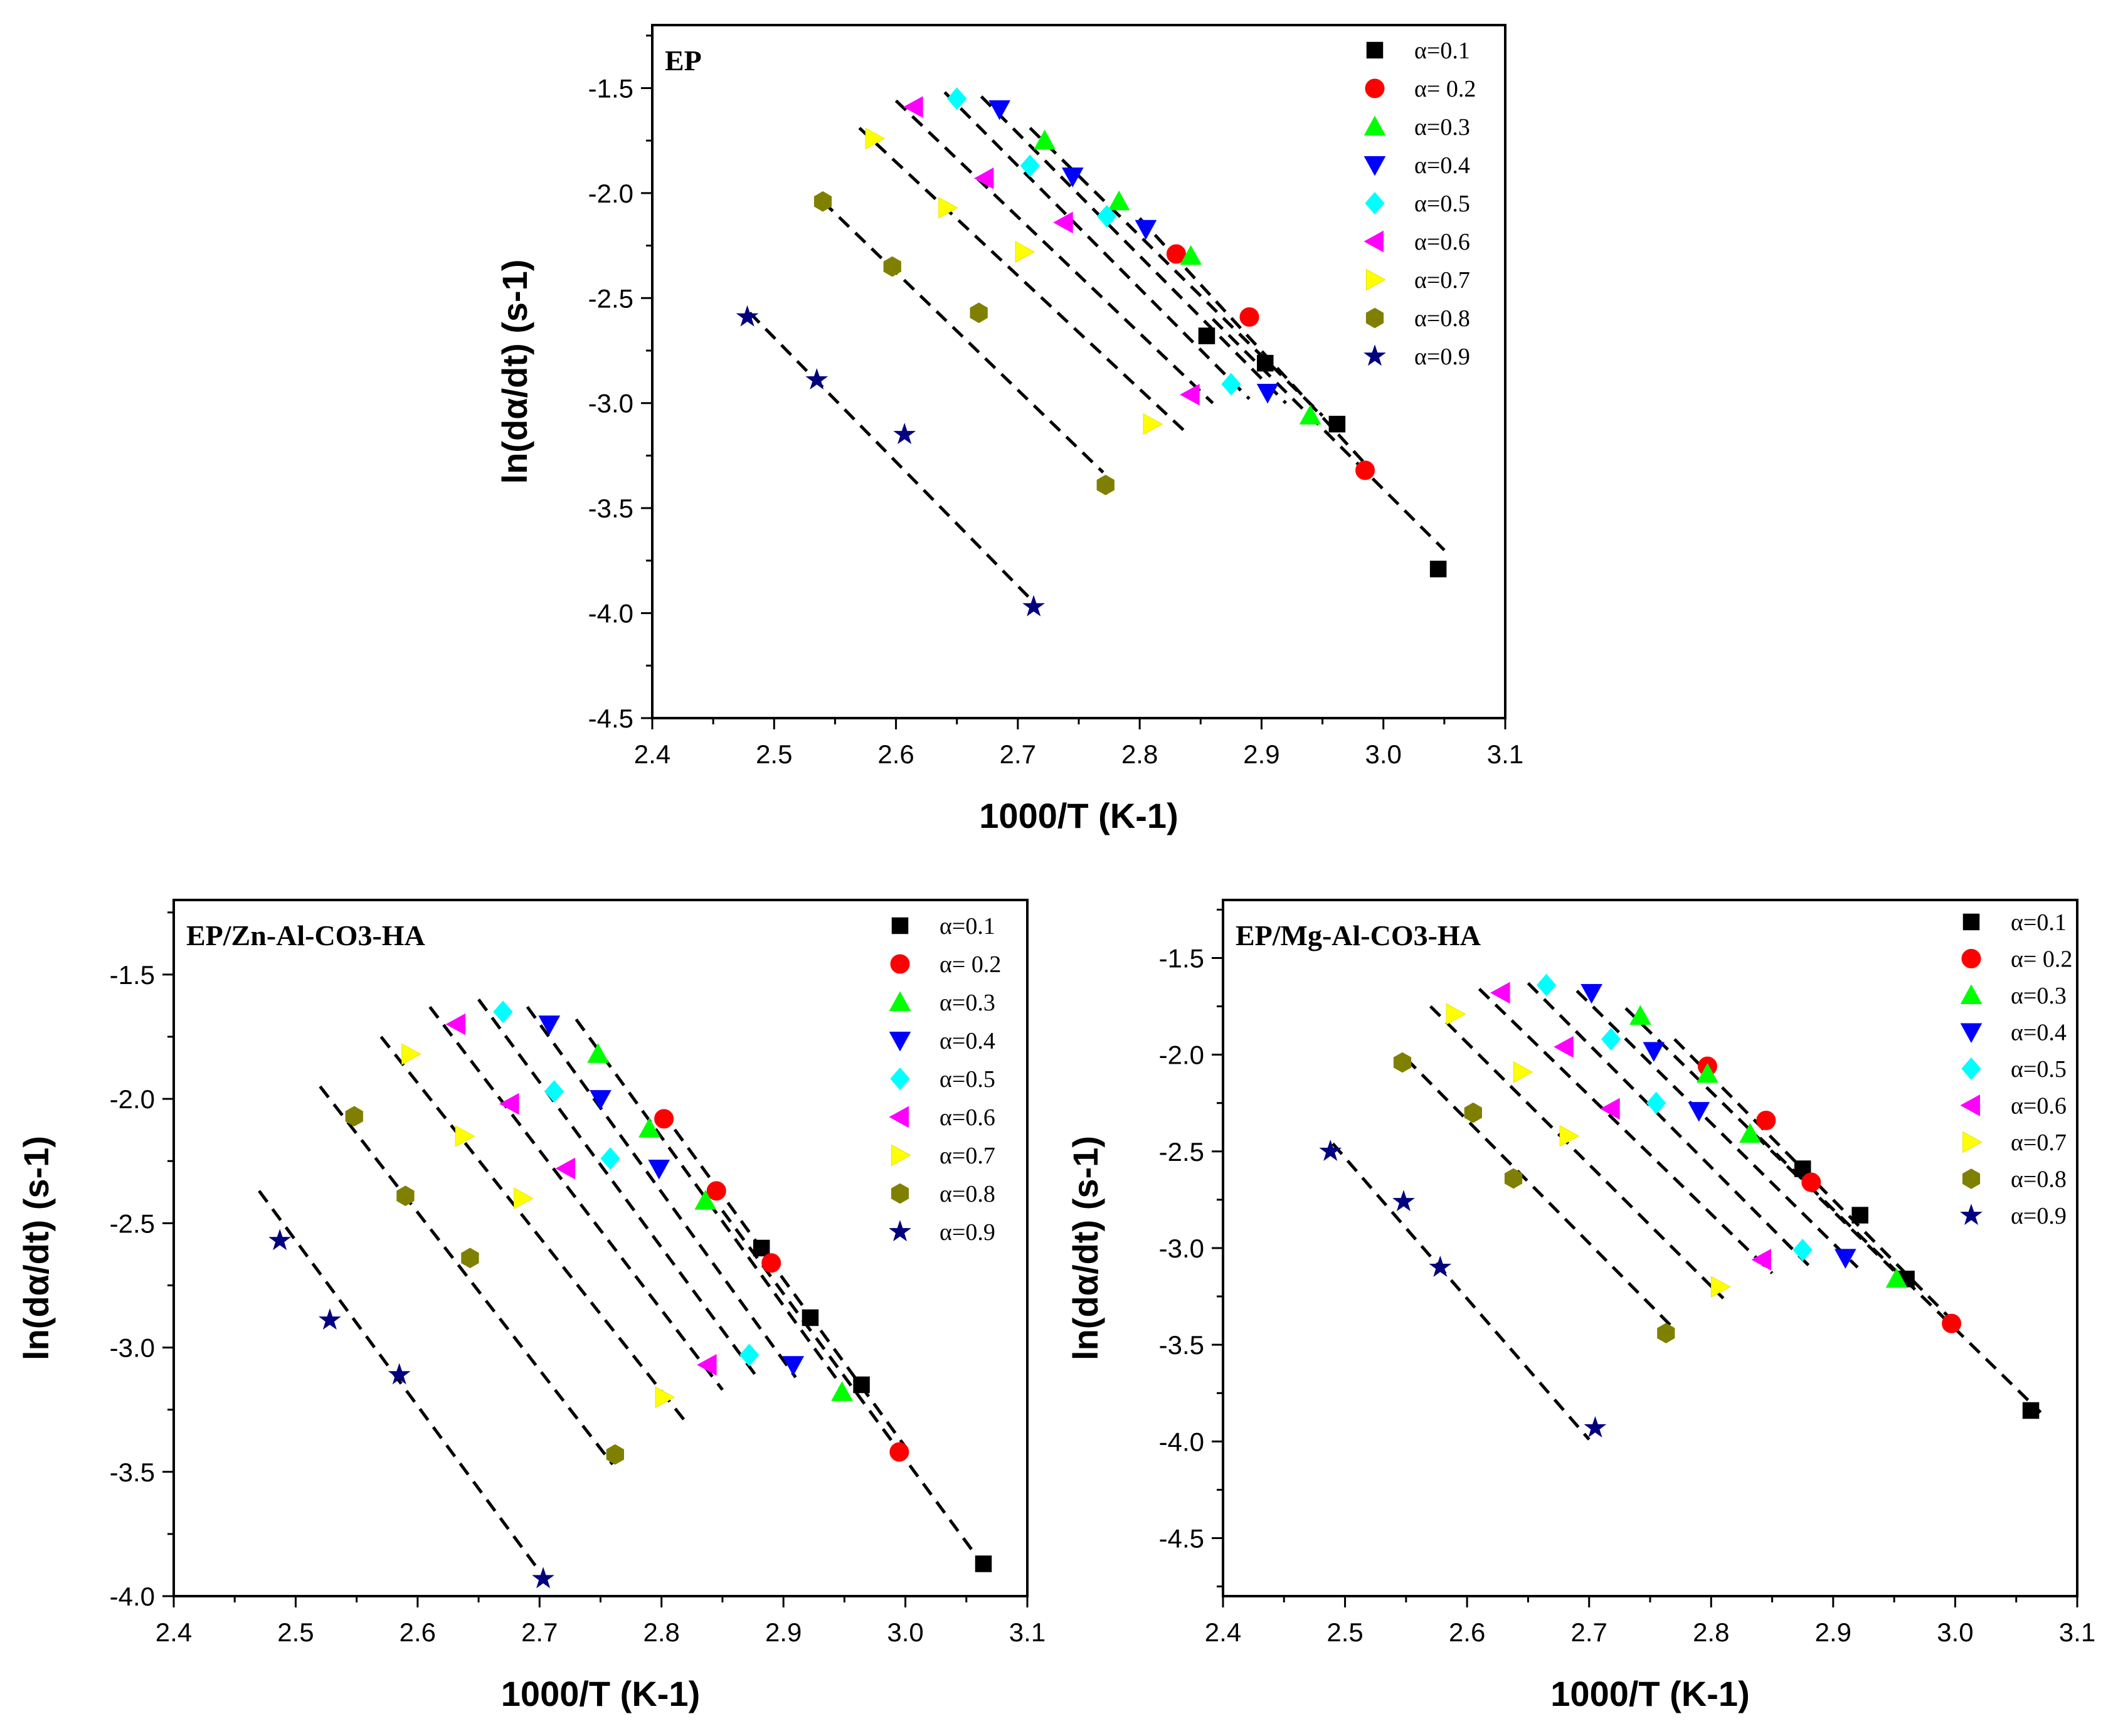 This screenshot has height=1736, width=2118. I want to click on legend-label: α=0.5, so click(1442, 204).